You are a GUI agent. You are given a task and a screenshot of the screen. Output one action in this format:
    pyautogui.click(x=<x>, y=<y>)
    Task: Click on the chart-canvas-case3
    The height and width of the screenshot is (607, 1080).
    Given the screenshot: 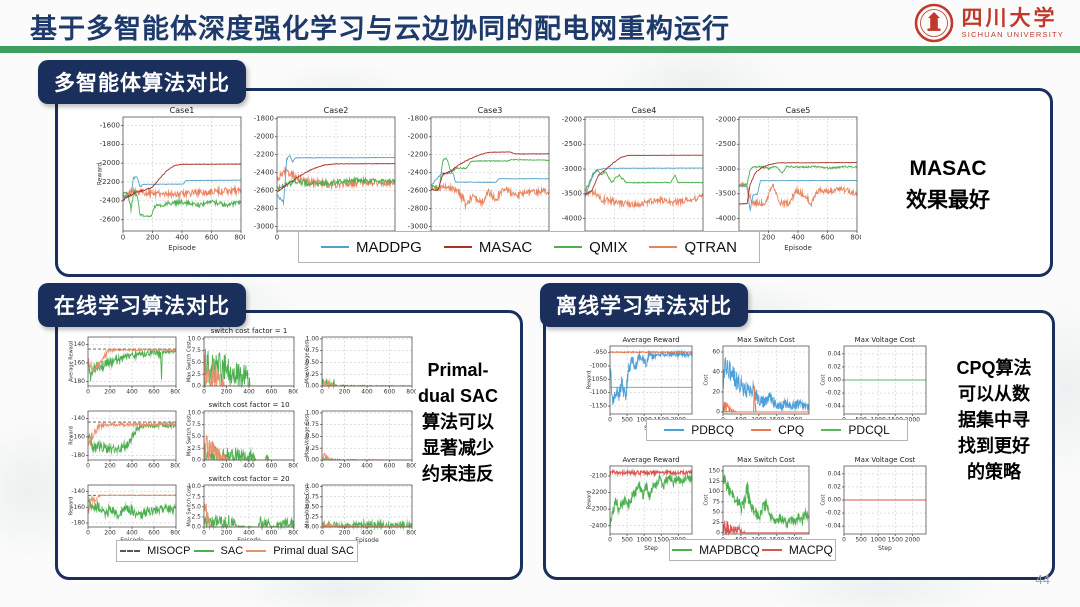 What is the action you would take?
    pyautogui.click(x=477, y=178)
    